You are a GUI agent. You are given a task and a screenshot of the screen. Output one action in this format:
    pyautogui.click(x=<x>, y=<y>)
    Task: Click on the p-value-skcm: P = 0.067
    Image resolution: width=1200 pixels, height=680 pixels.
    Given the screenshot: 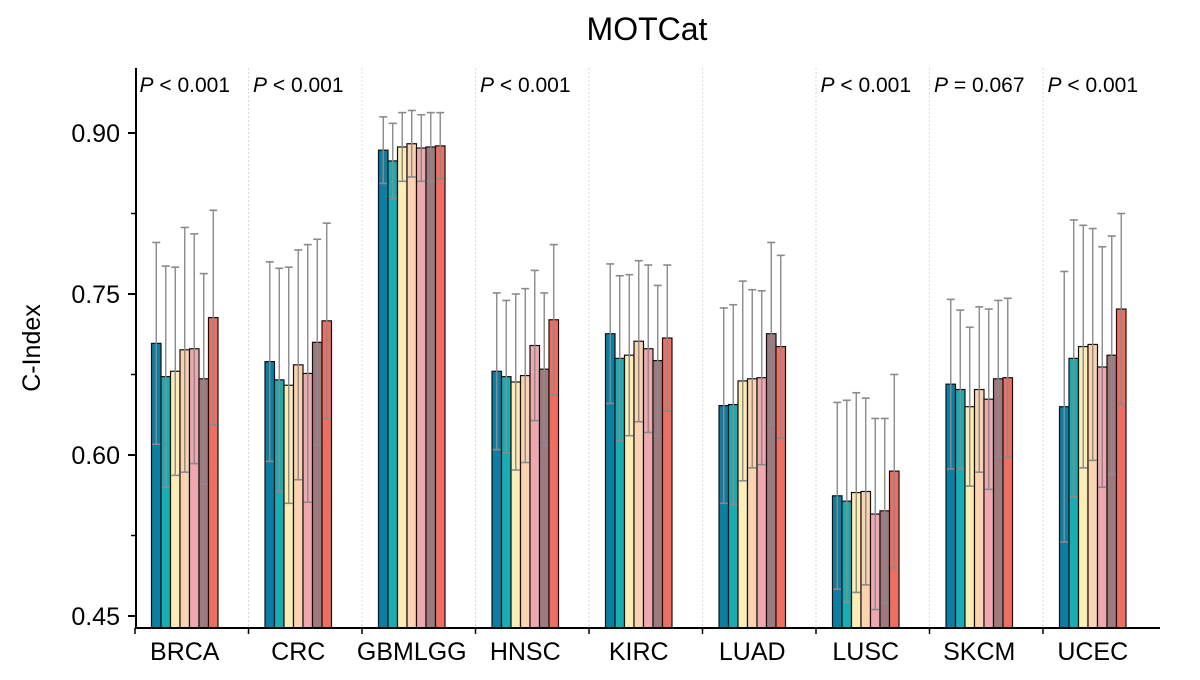 What is the action you would take?
    pyautogui.click(x=979, y=85)
    